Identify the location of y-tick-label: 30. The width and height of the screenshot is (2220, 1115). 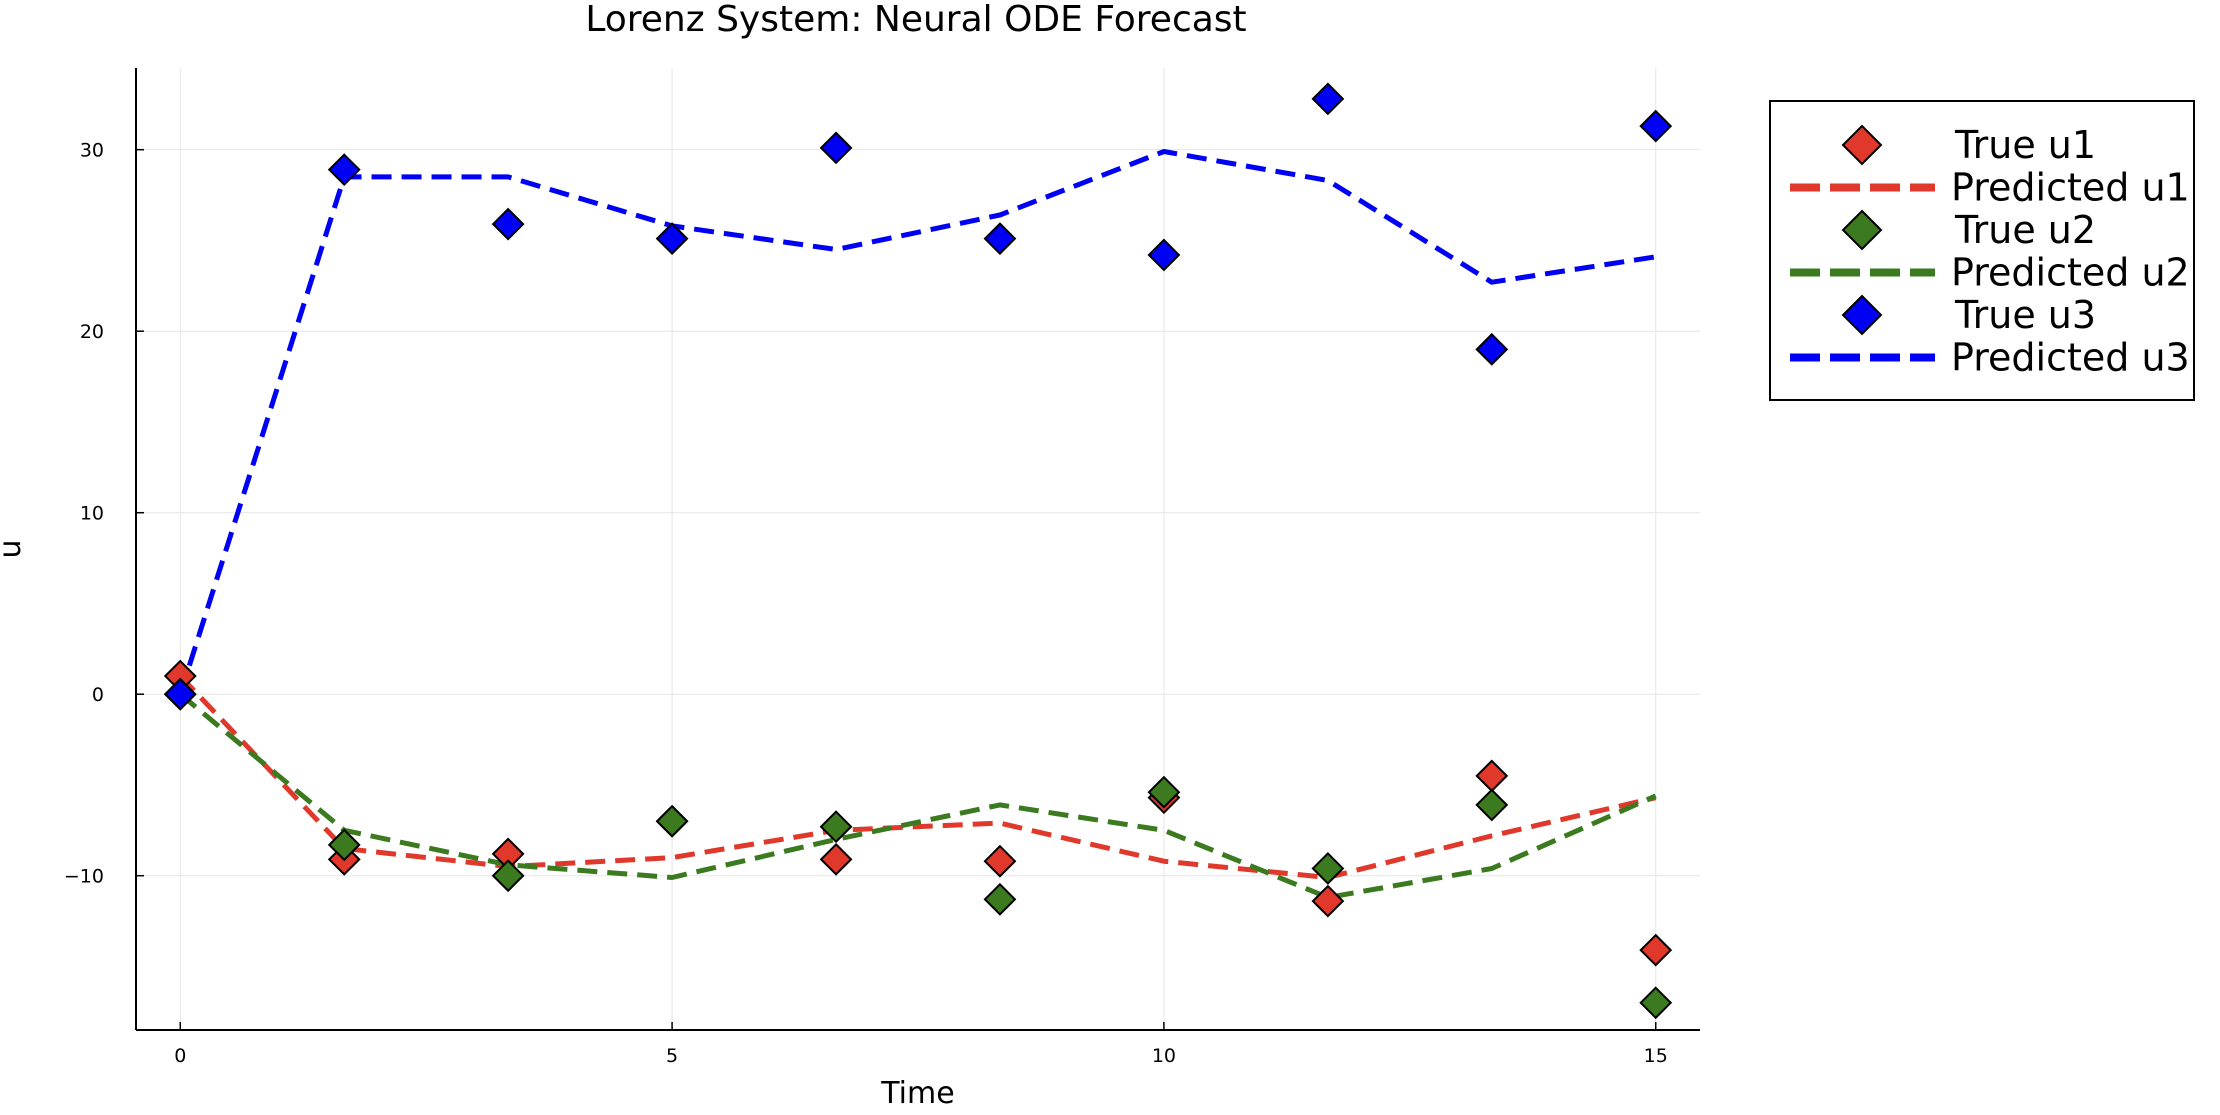
(92, 151).